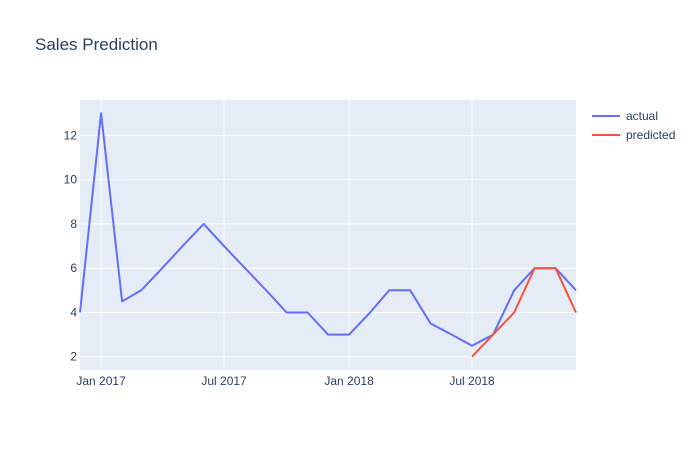 Image resolution: width=700 pixels, height=450 pixels. What do you see at coordinates (96, 44) in the screenshot?
I see `chart-title: Sales Prediction` at bounding box center [96, 44].